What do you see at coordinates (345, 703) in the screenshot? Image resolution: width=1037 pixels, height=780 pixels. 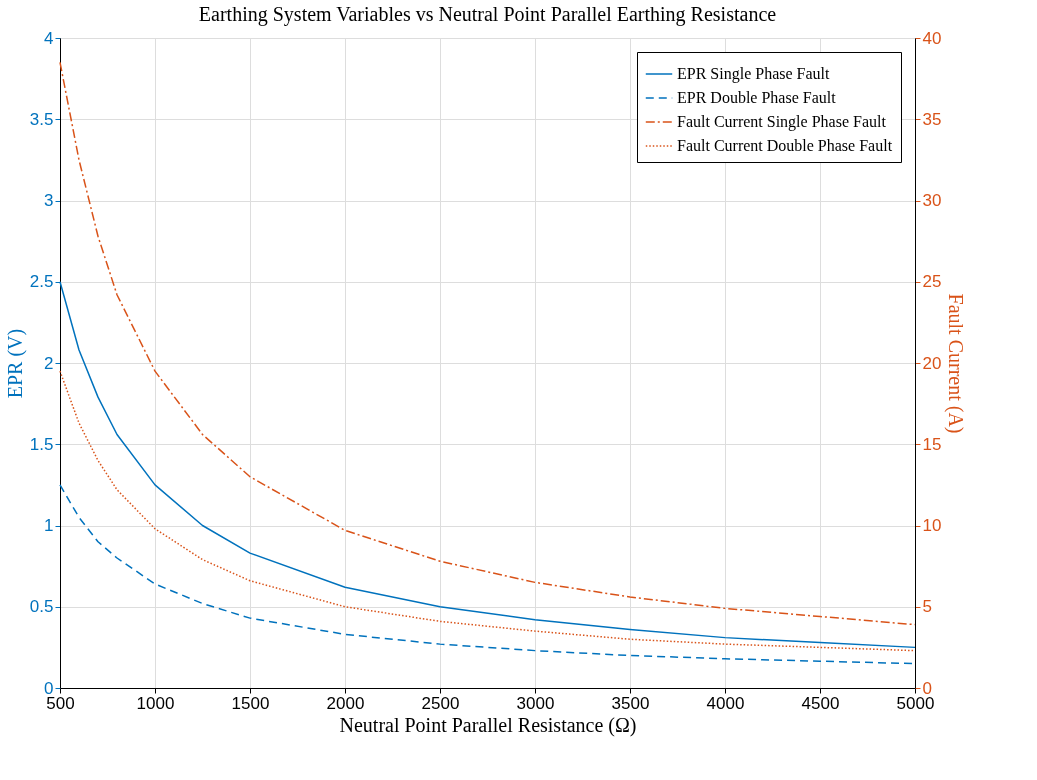 I see `x-tick-label: 2000` at bounding box center [345, 703].